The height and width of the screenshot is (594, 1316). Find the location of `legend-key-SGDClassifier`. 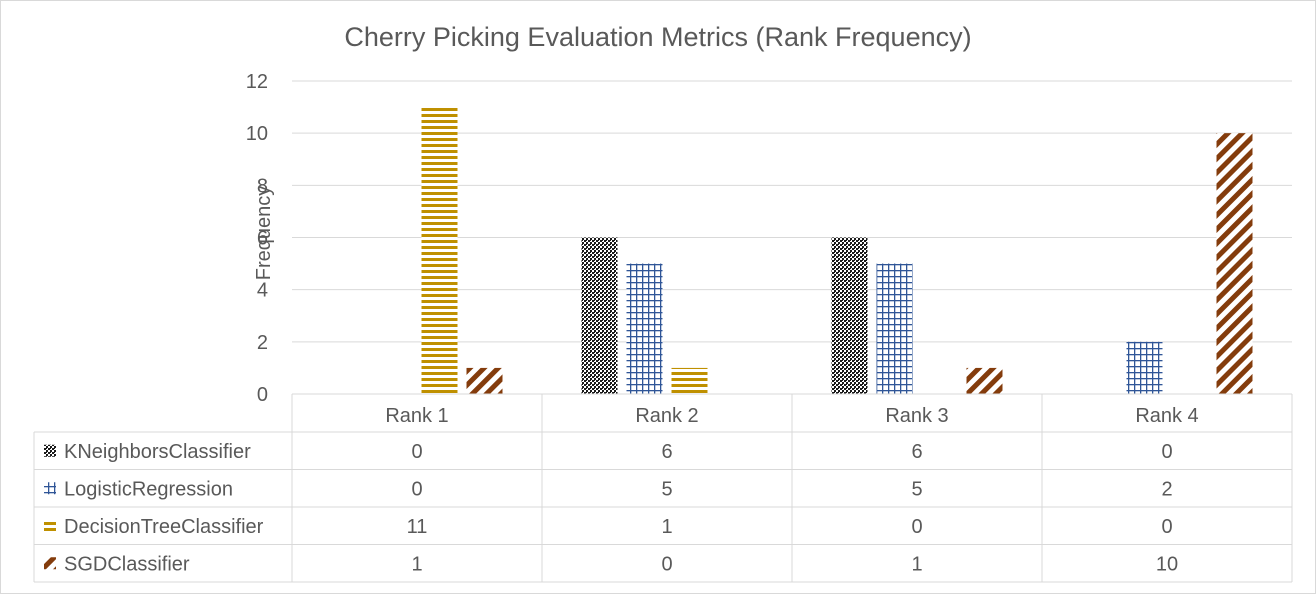

legend-key-SGDClassifier is located at coordinates (50, 563).